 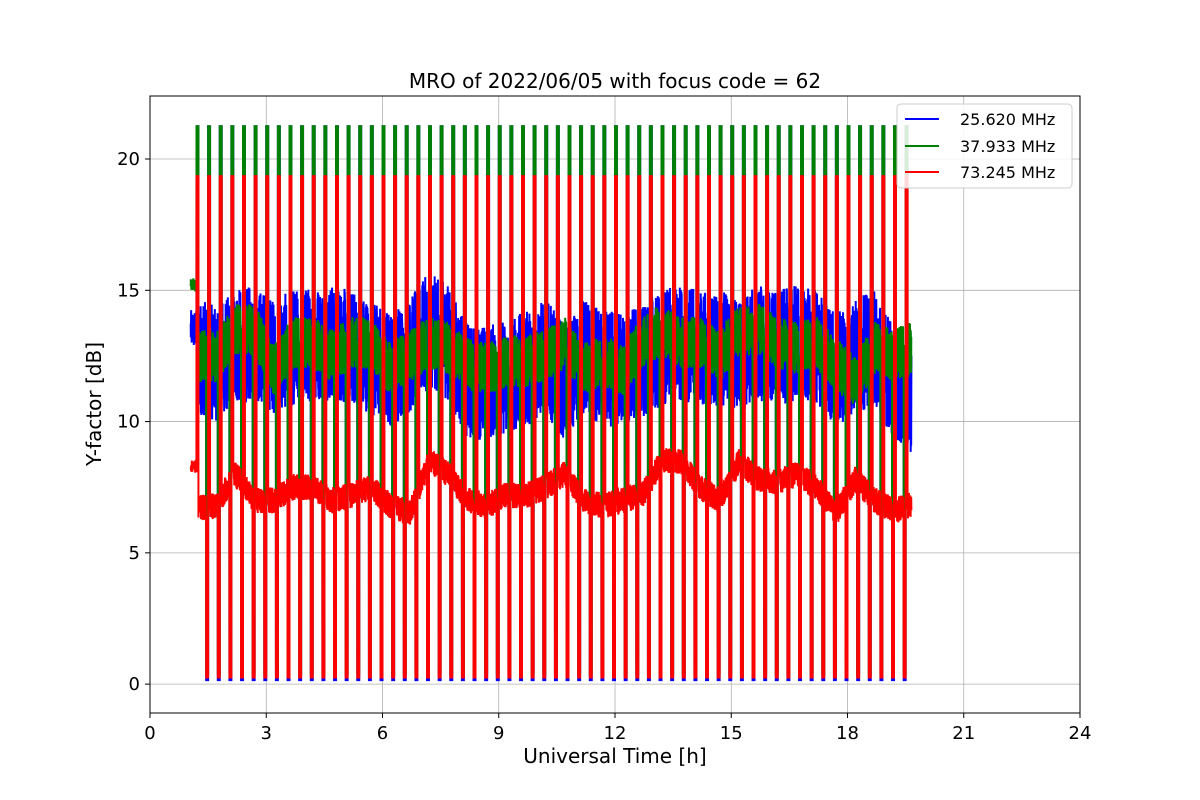 I want to click on y-tick-label: 20, so click(x=128, y=159).